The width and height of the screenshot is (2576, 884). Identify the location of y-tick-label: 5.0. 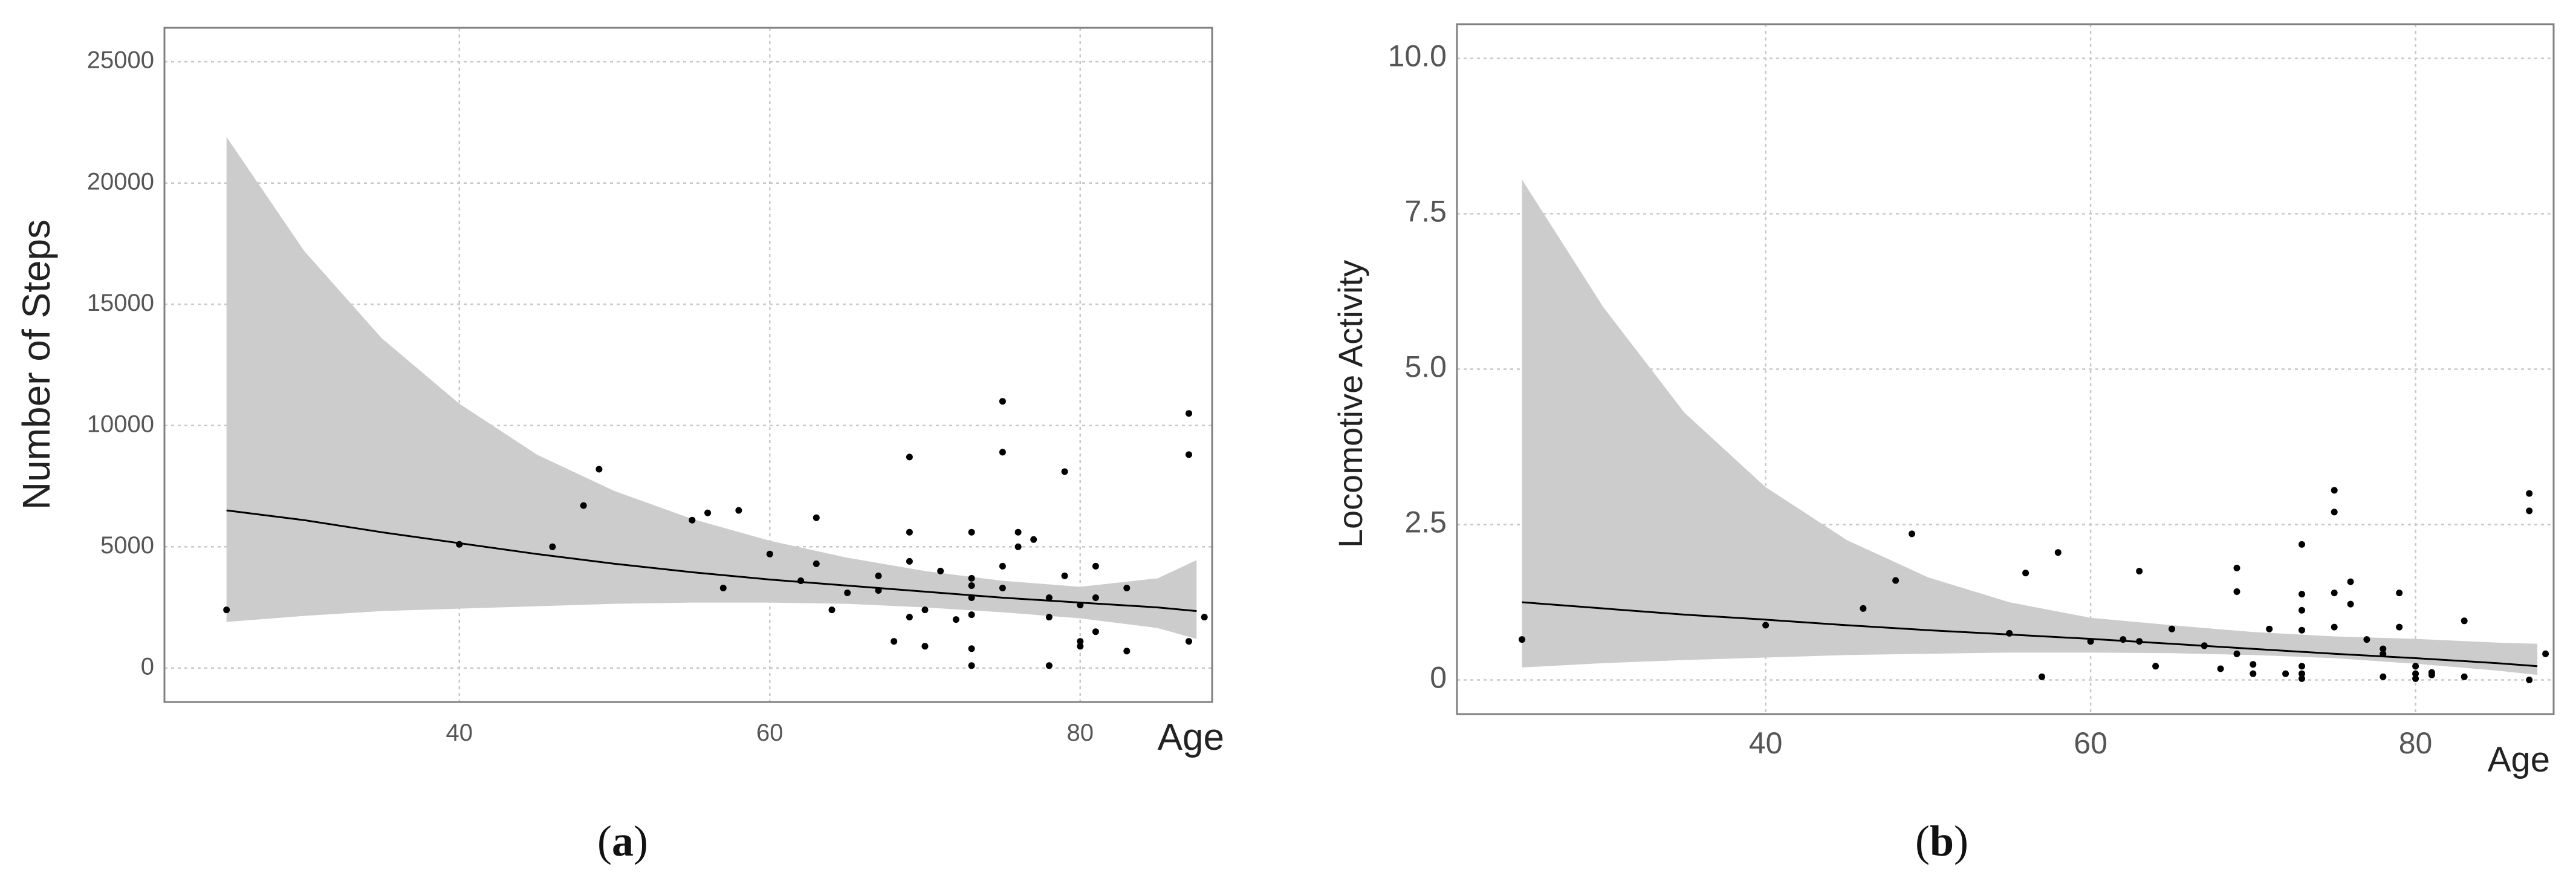
(1426, 367).